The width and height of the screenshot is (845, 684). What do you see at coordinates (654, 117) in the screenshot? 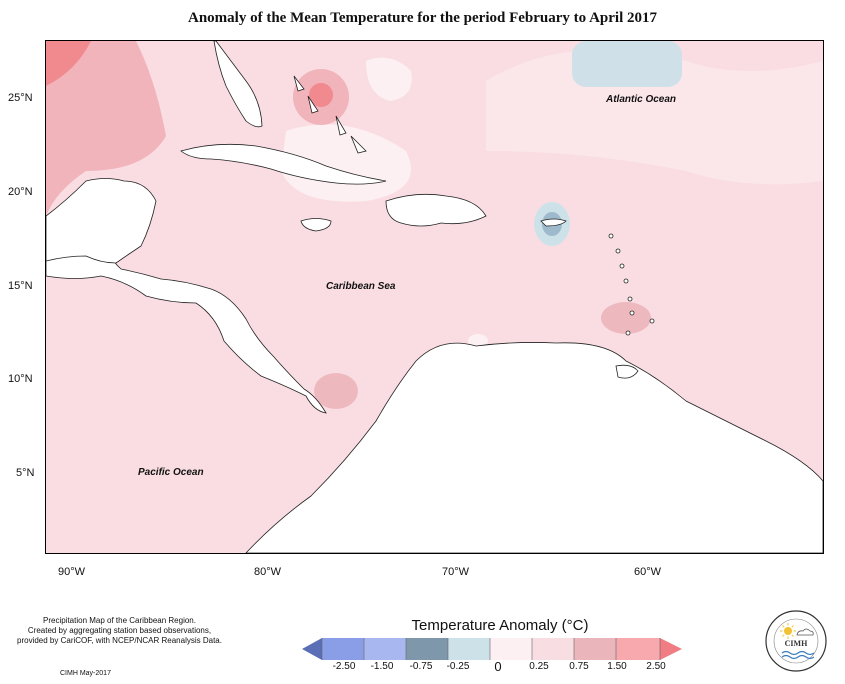
I see `anomaly-light-patch-atlantic` at bounding box center [654, 117].